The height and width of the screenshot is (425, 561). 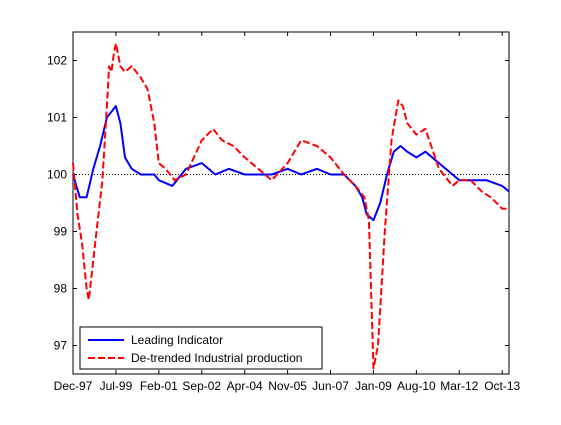 What do you see at coordinates (245, 386) in the screenshot?
I see `x-tick-label: Apr-04` at bounding box center [245, 386].